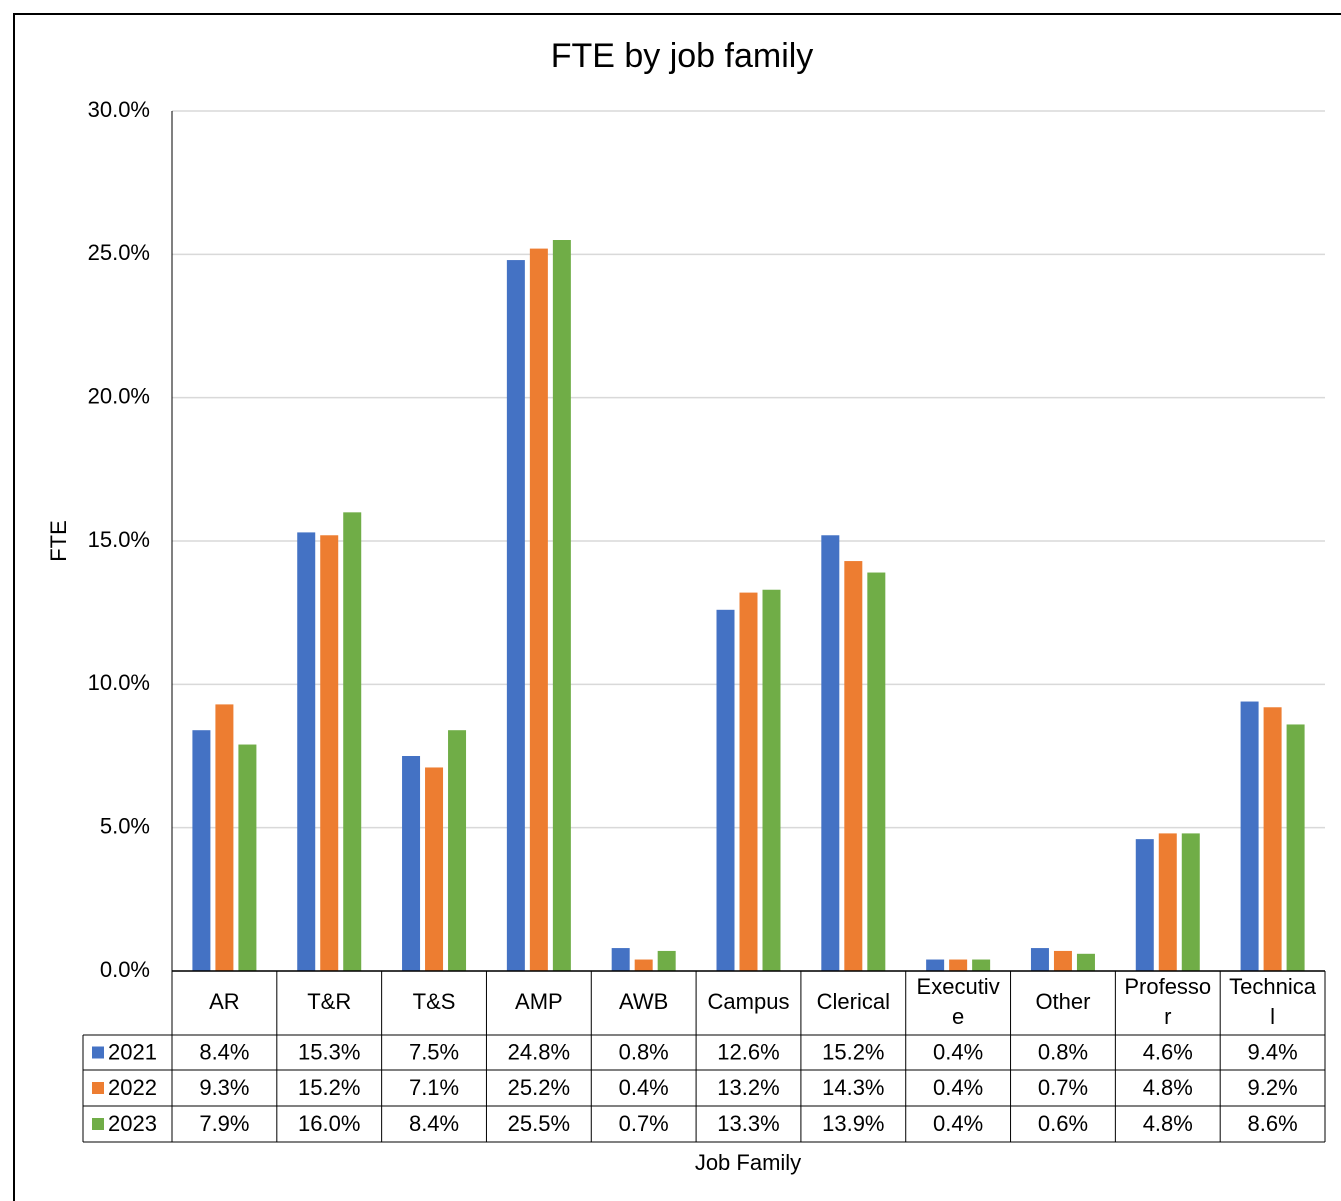 The height and width of the screenshot is (1201, 1341). I want to click on data-table-value: 25.5%, so click(539, 1123).